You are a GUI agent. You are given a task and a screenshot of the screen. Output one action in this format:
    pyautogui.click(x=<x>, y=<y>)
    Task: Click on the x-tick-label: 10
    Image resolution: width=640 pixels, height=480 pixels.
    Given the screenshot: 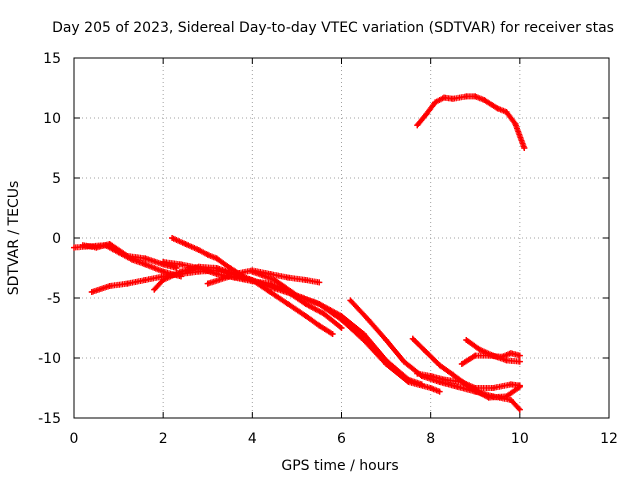 What is the action you would take?
    pyautogui.click(x=520, y=439)
    